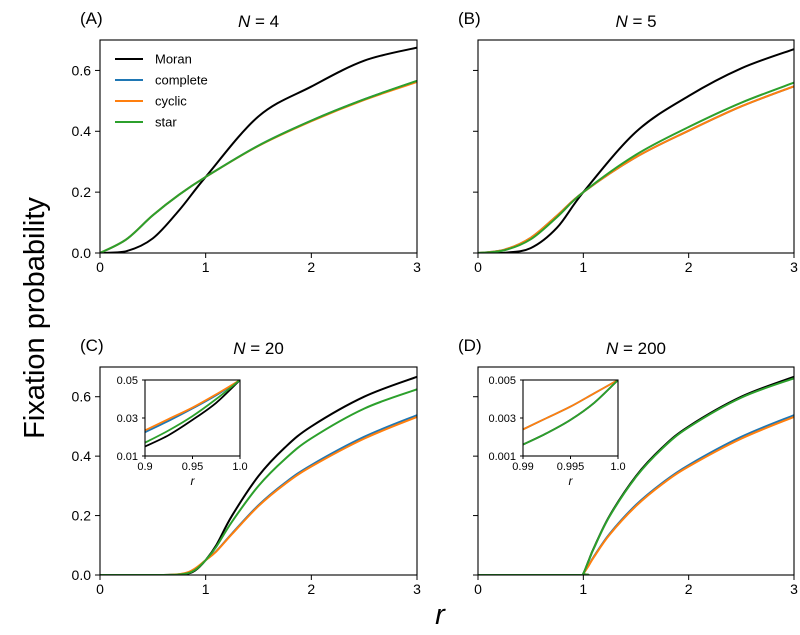 This screenshot has width=800, height=635. I want to click on panel-2-x-tick-label: 3, so click(417, 589).